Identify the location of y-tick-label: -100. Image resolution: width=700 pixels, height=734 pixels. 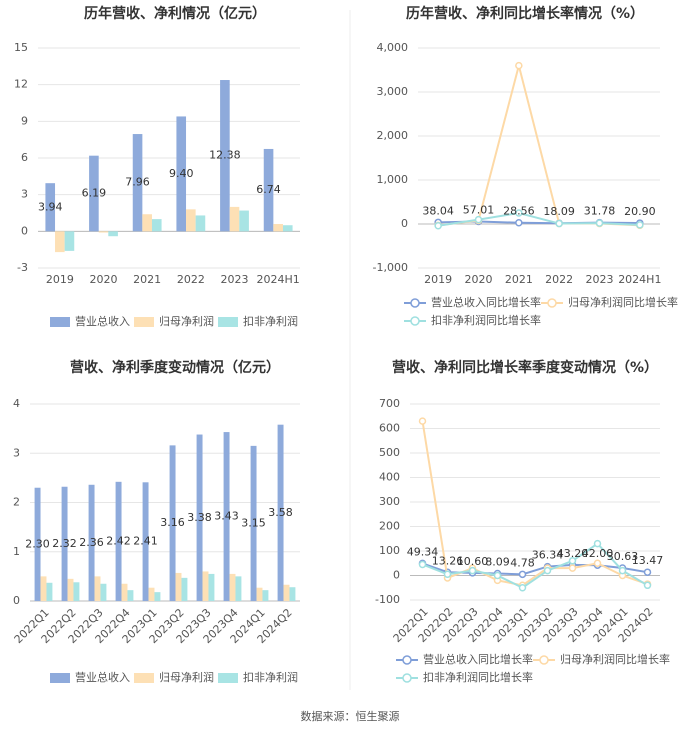
(387, 599).